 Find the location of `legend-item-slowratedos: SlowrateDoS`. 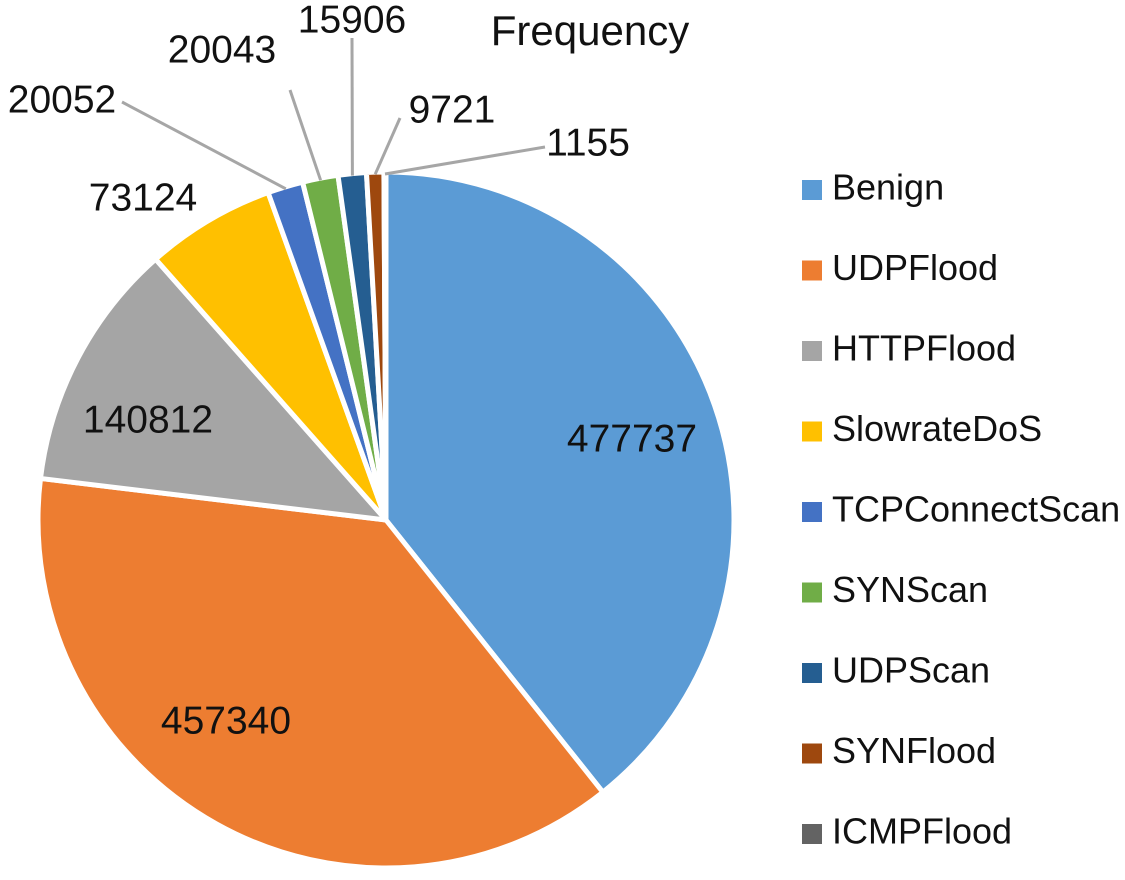

legend-item-slowratedos: SlowrateDoS is located at coordinates (922, 428).